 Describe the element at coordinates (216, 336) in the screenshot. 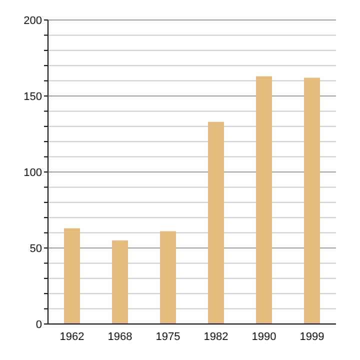

I see `x-tick-label: 1982` at that location.